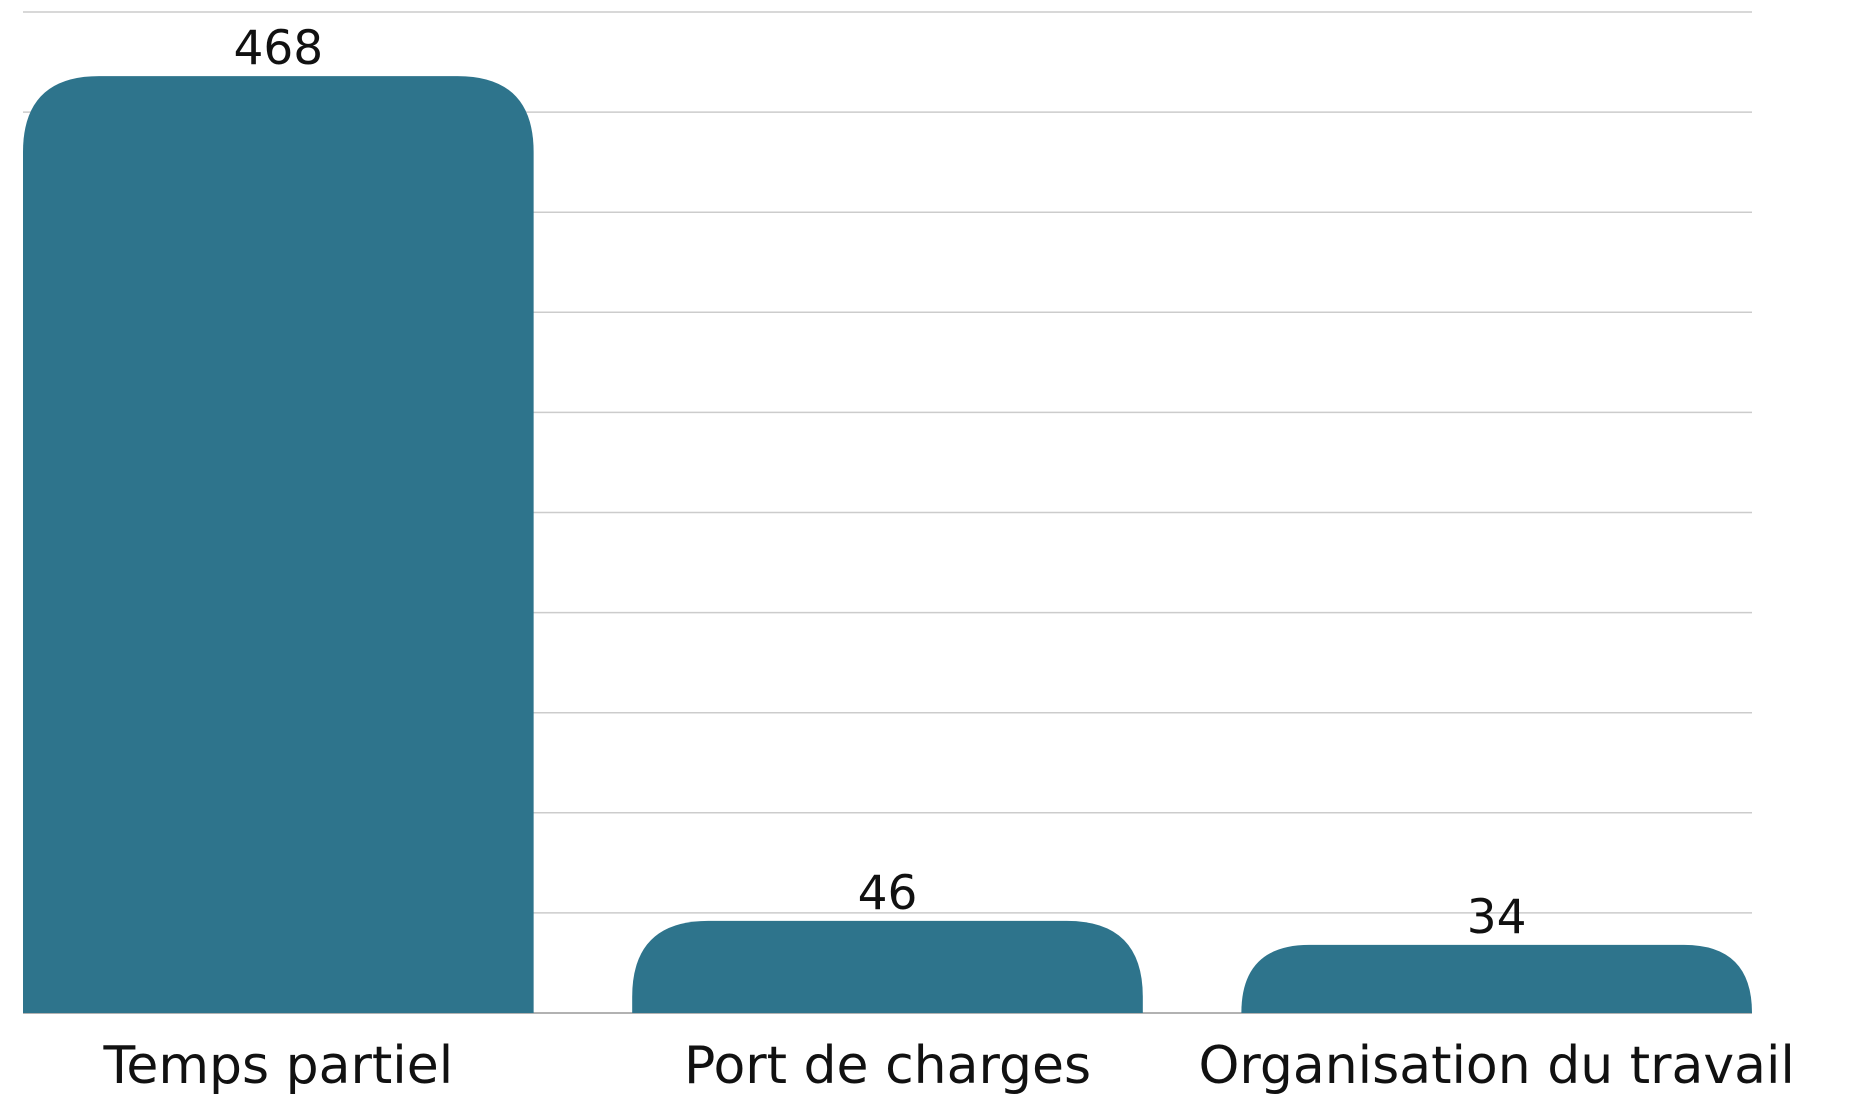 This screenshot has width=1852, height=1100. I want to click on value-label: 468, so click(278, 48).